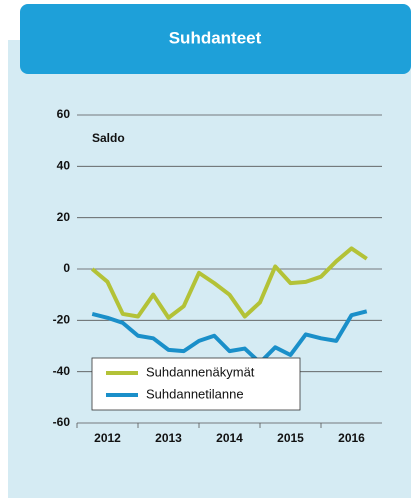 The height and width of the screenshot is (498, 411). Describe the element at coordinates (107, 438) in the screenshot. I see `x-tick-label: 2012` at that location.